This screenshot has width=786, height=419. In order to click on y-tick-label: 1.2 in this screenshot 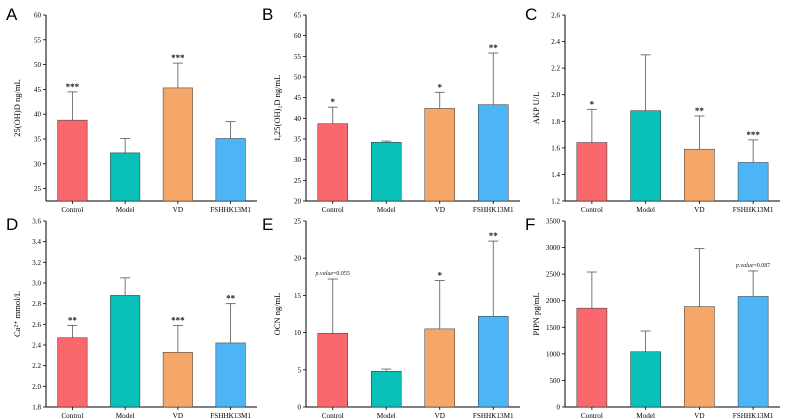, I will do `click(555, 202)`.